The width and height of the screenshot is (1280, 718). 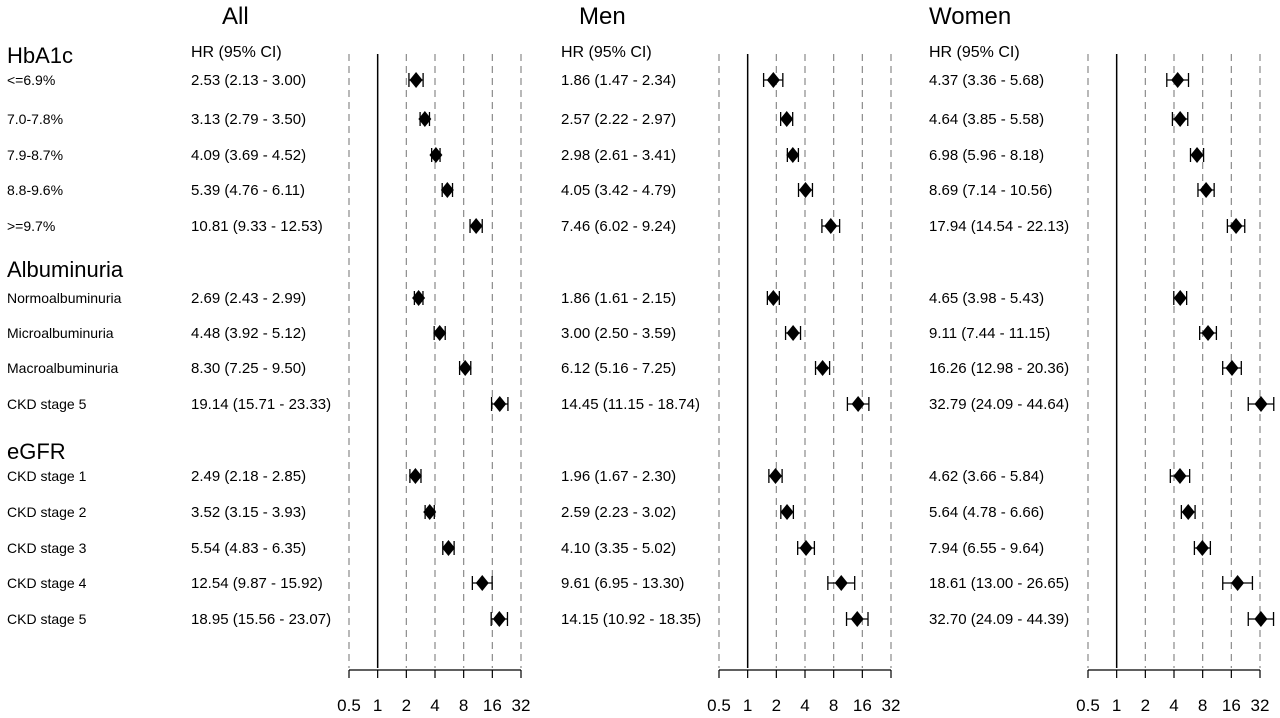 I want to click on hr-ci-text: 8.30 (7.25 - 9.50), so click(x=248, y=368).